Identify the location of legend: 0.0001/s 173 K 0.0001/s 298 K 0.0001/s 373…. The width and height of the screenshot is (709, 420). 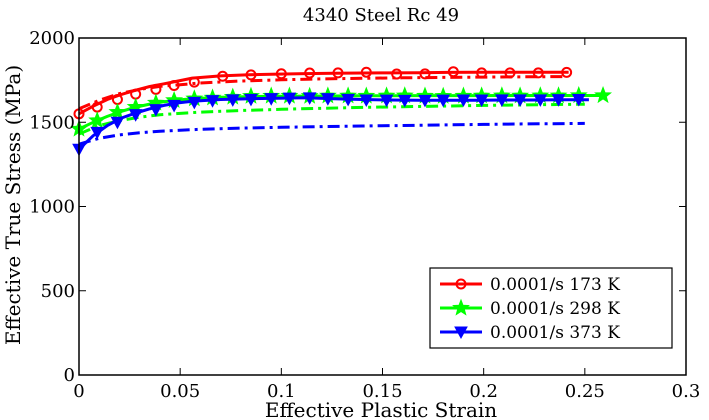
(551, 308).